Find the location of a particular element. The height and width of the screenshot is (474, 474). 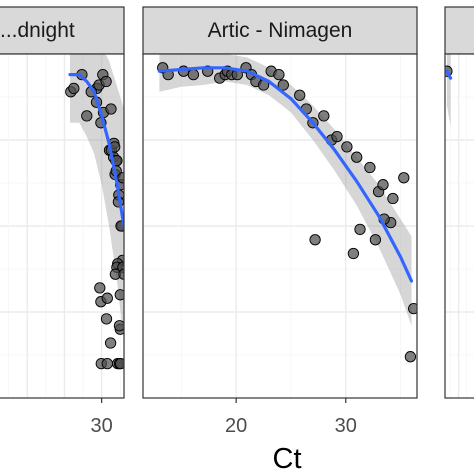

panel-2-strip-title: Artic - Nimagen is located at coordinates (280, 30).